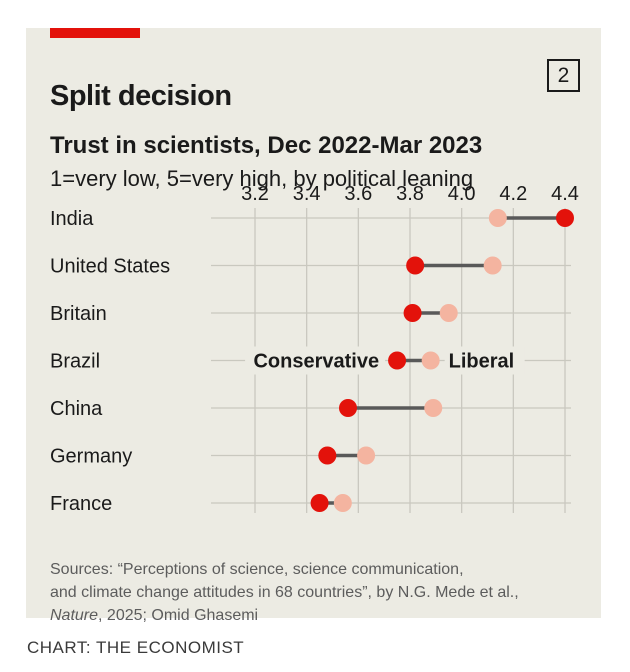 The height and width of the screenshot is (672, 630). Describe the element at coordinates (141, 96) in the screenshot. I see `chart-title: Split decision` at that location.